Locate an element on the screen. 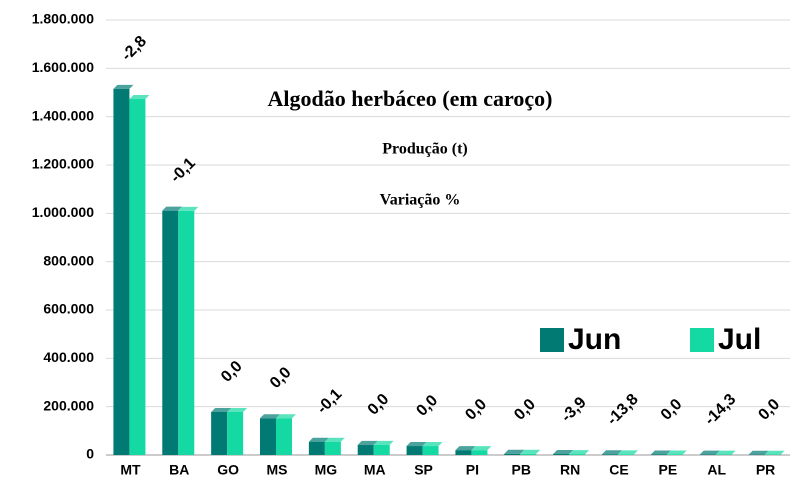 The width and height of the screenshot is (793, 486). y-tick-label: 400.000 is located at coordinates (68, 357).